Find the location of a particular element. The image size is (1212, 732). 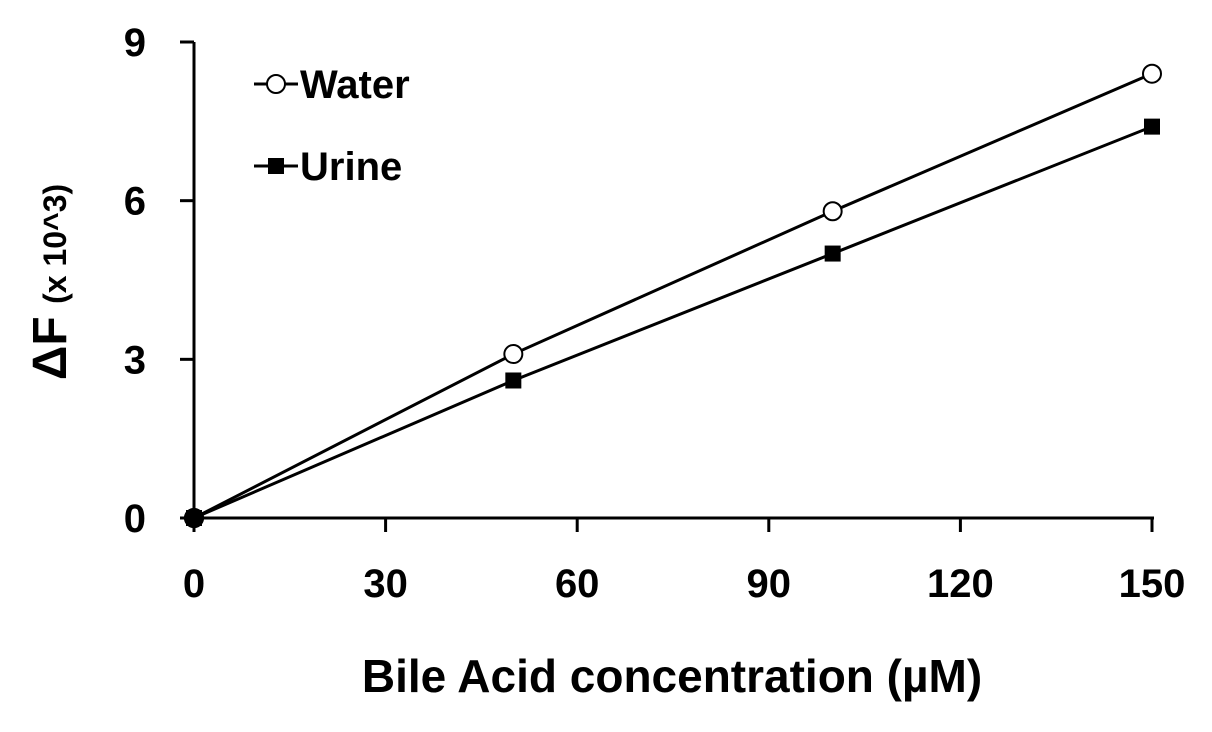

y-tick-label: 6 is located at coordinates (135, 202).